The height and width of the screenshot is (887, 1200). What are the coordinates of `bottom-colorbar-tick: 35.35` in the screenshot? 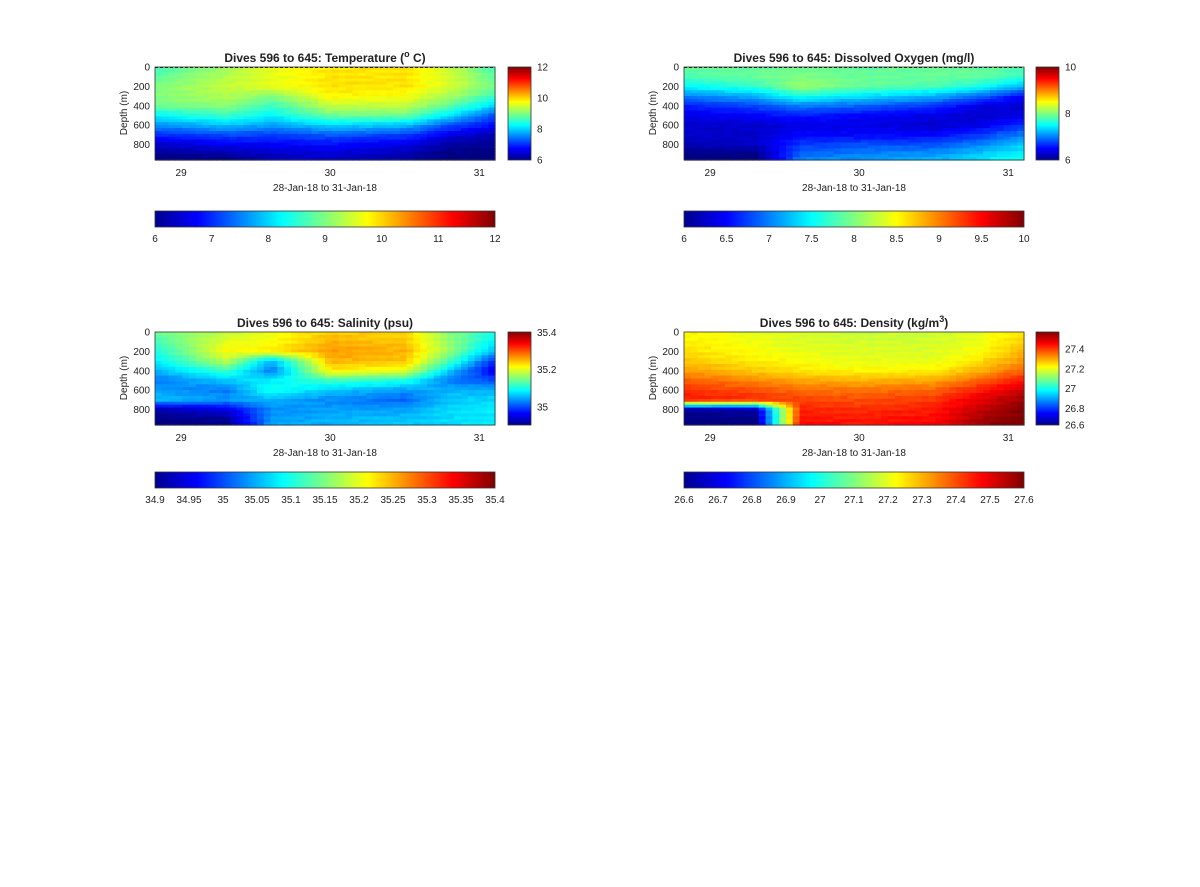 It's located at (460, 500).